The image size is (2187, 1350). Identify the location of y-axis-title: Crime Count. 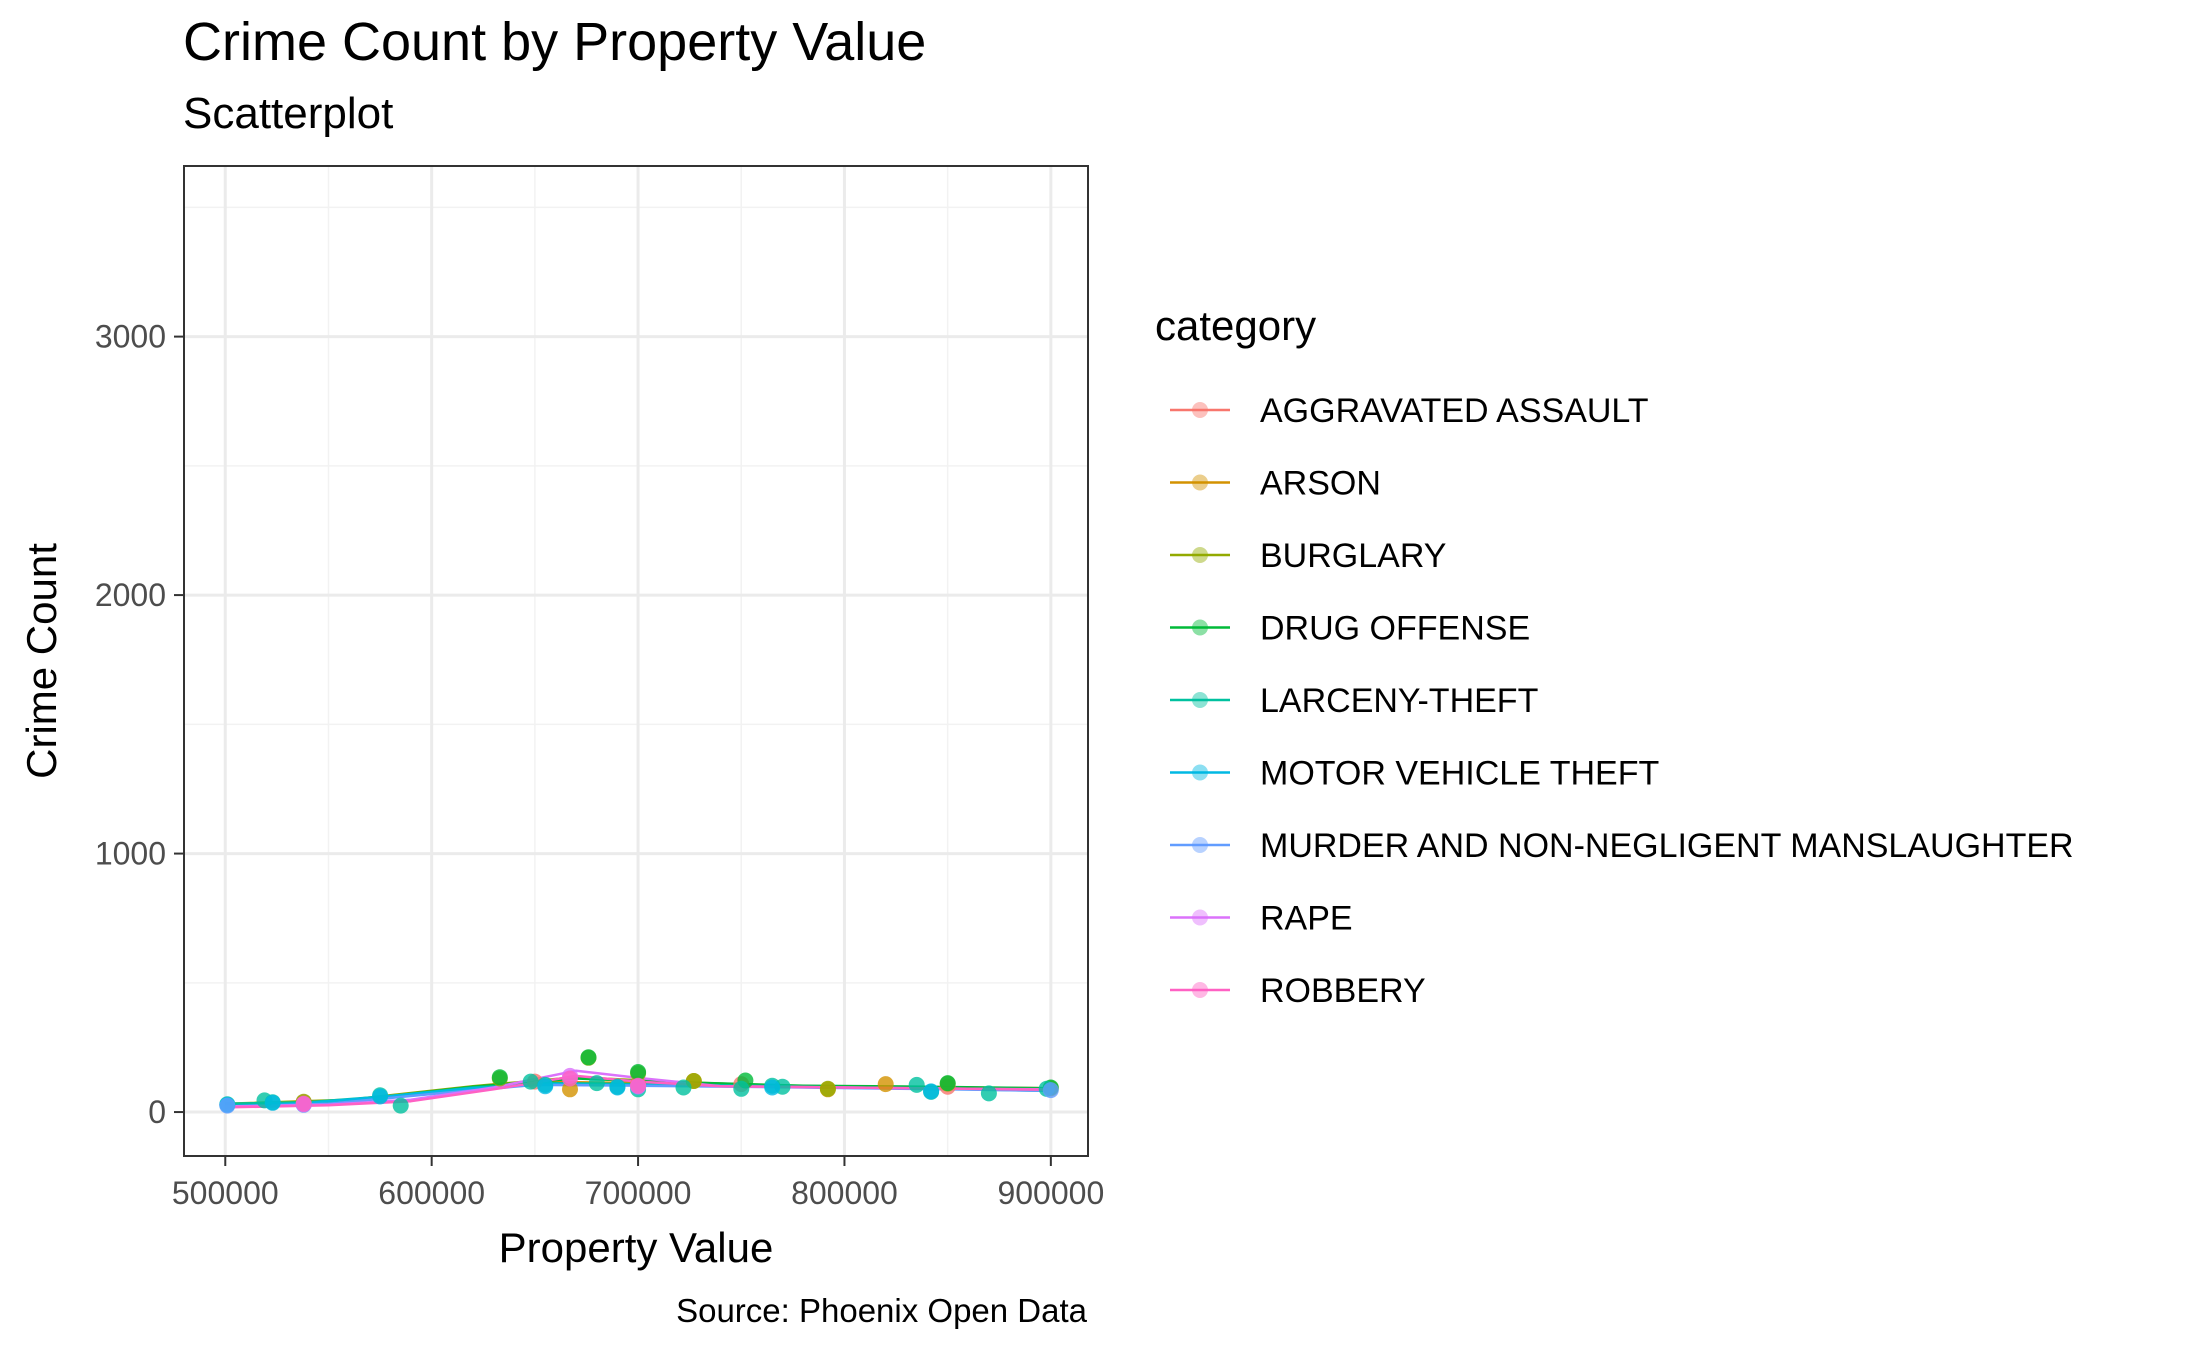
(41, 661).